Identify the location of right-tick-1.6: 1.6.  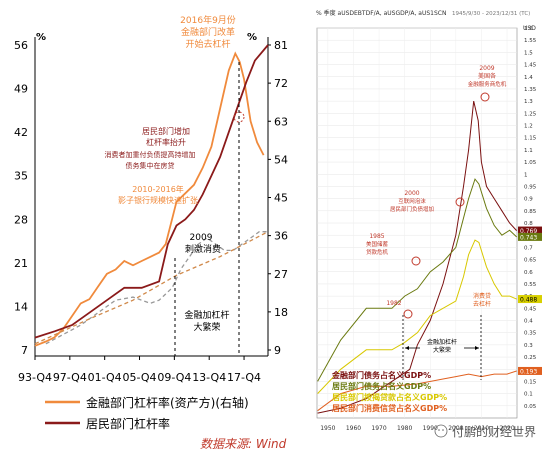
(528, 29).